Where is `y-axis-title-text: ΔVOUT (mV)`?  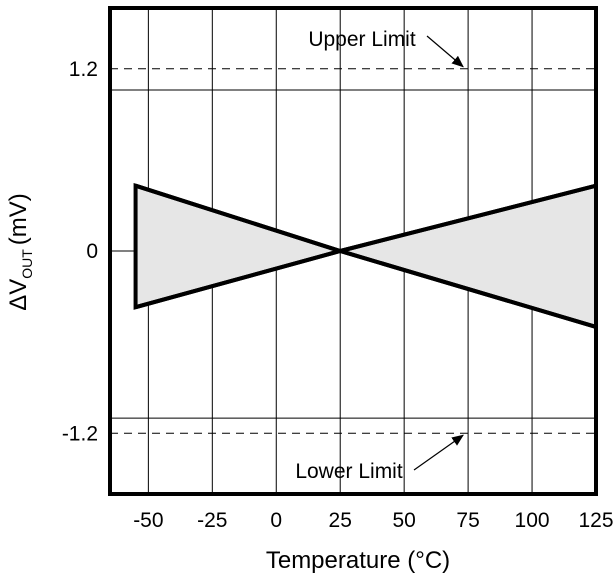
y-axis-title-text: ΔVOUT (mV) is located at coordinates (20, 252).